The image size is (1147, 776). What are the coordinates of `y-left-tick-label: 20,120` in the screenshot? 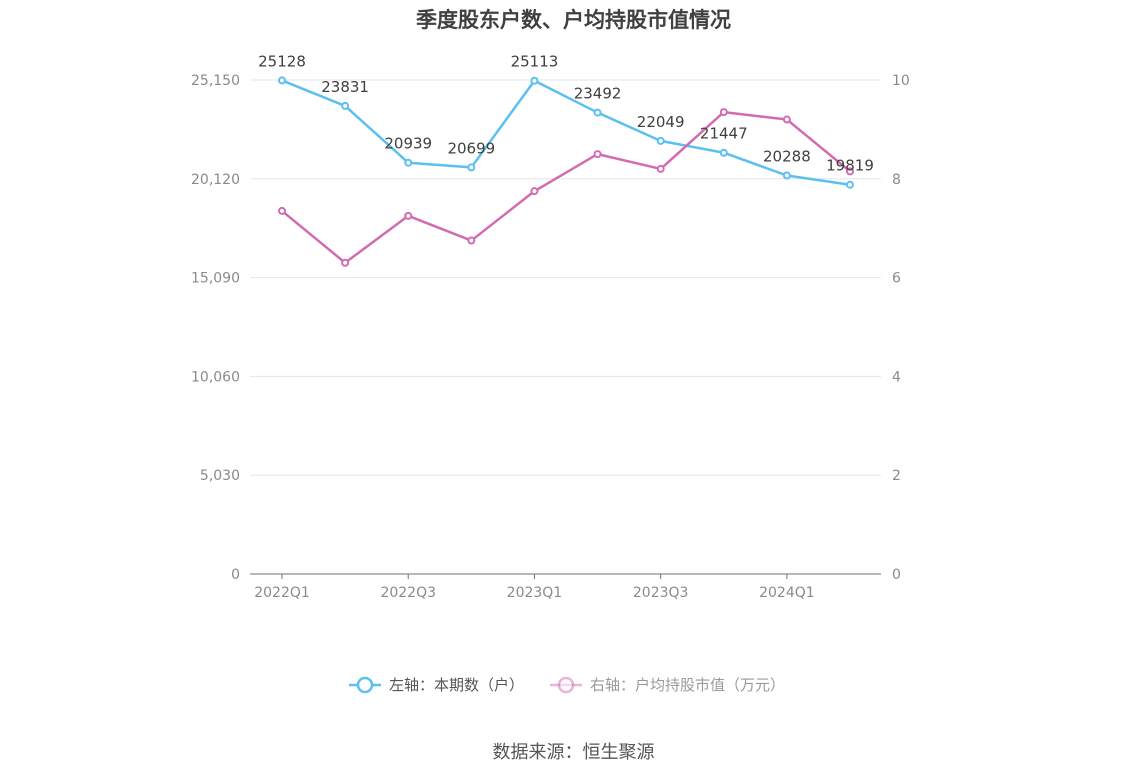 It's located at (215, 180).